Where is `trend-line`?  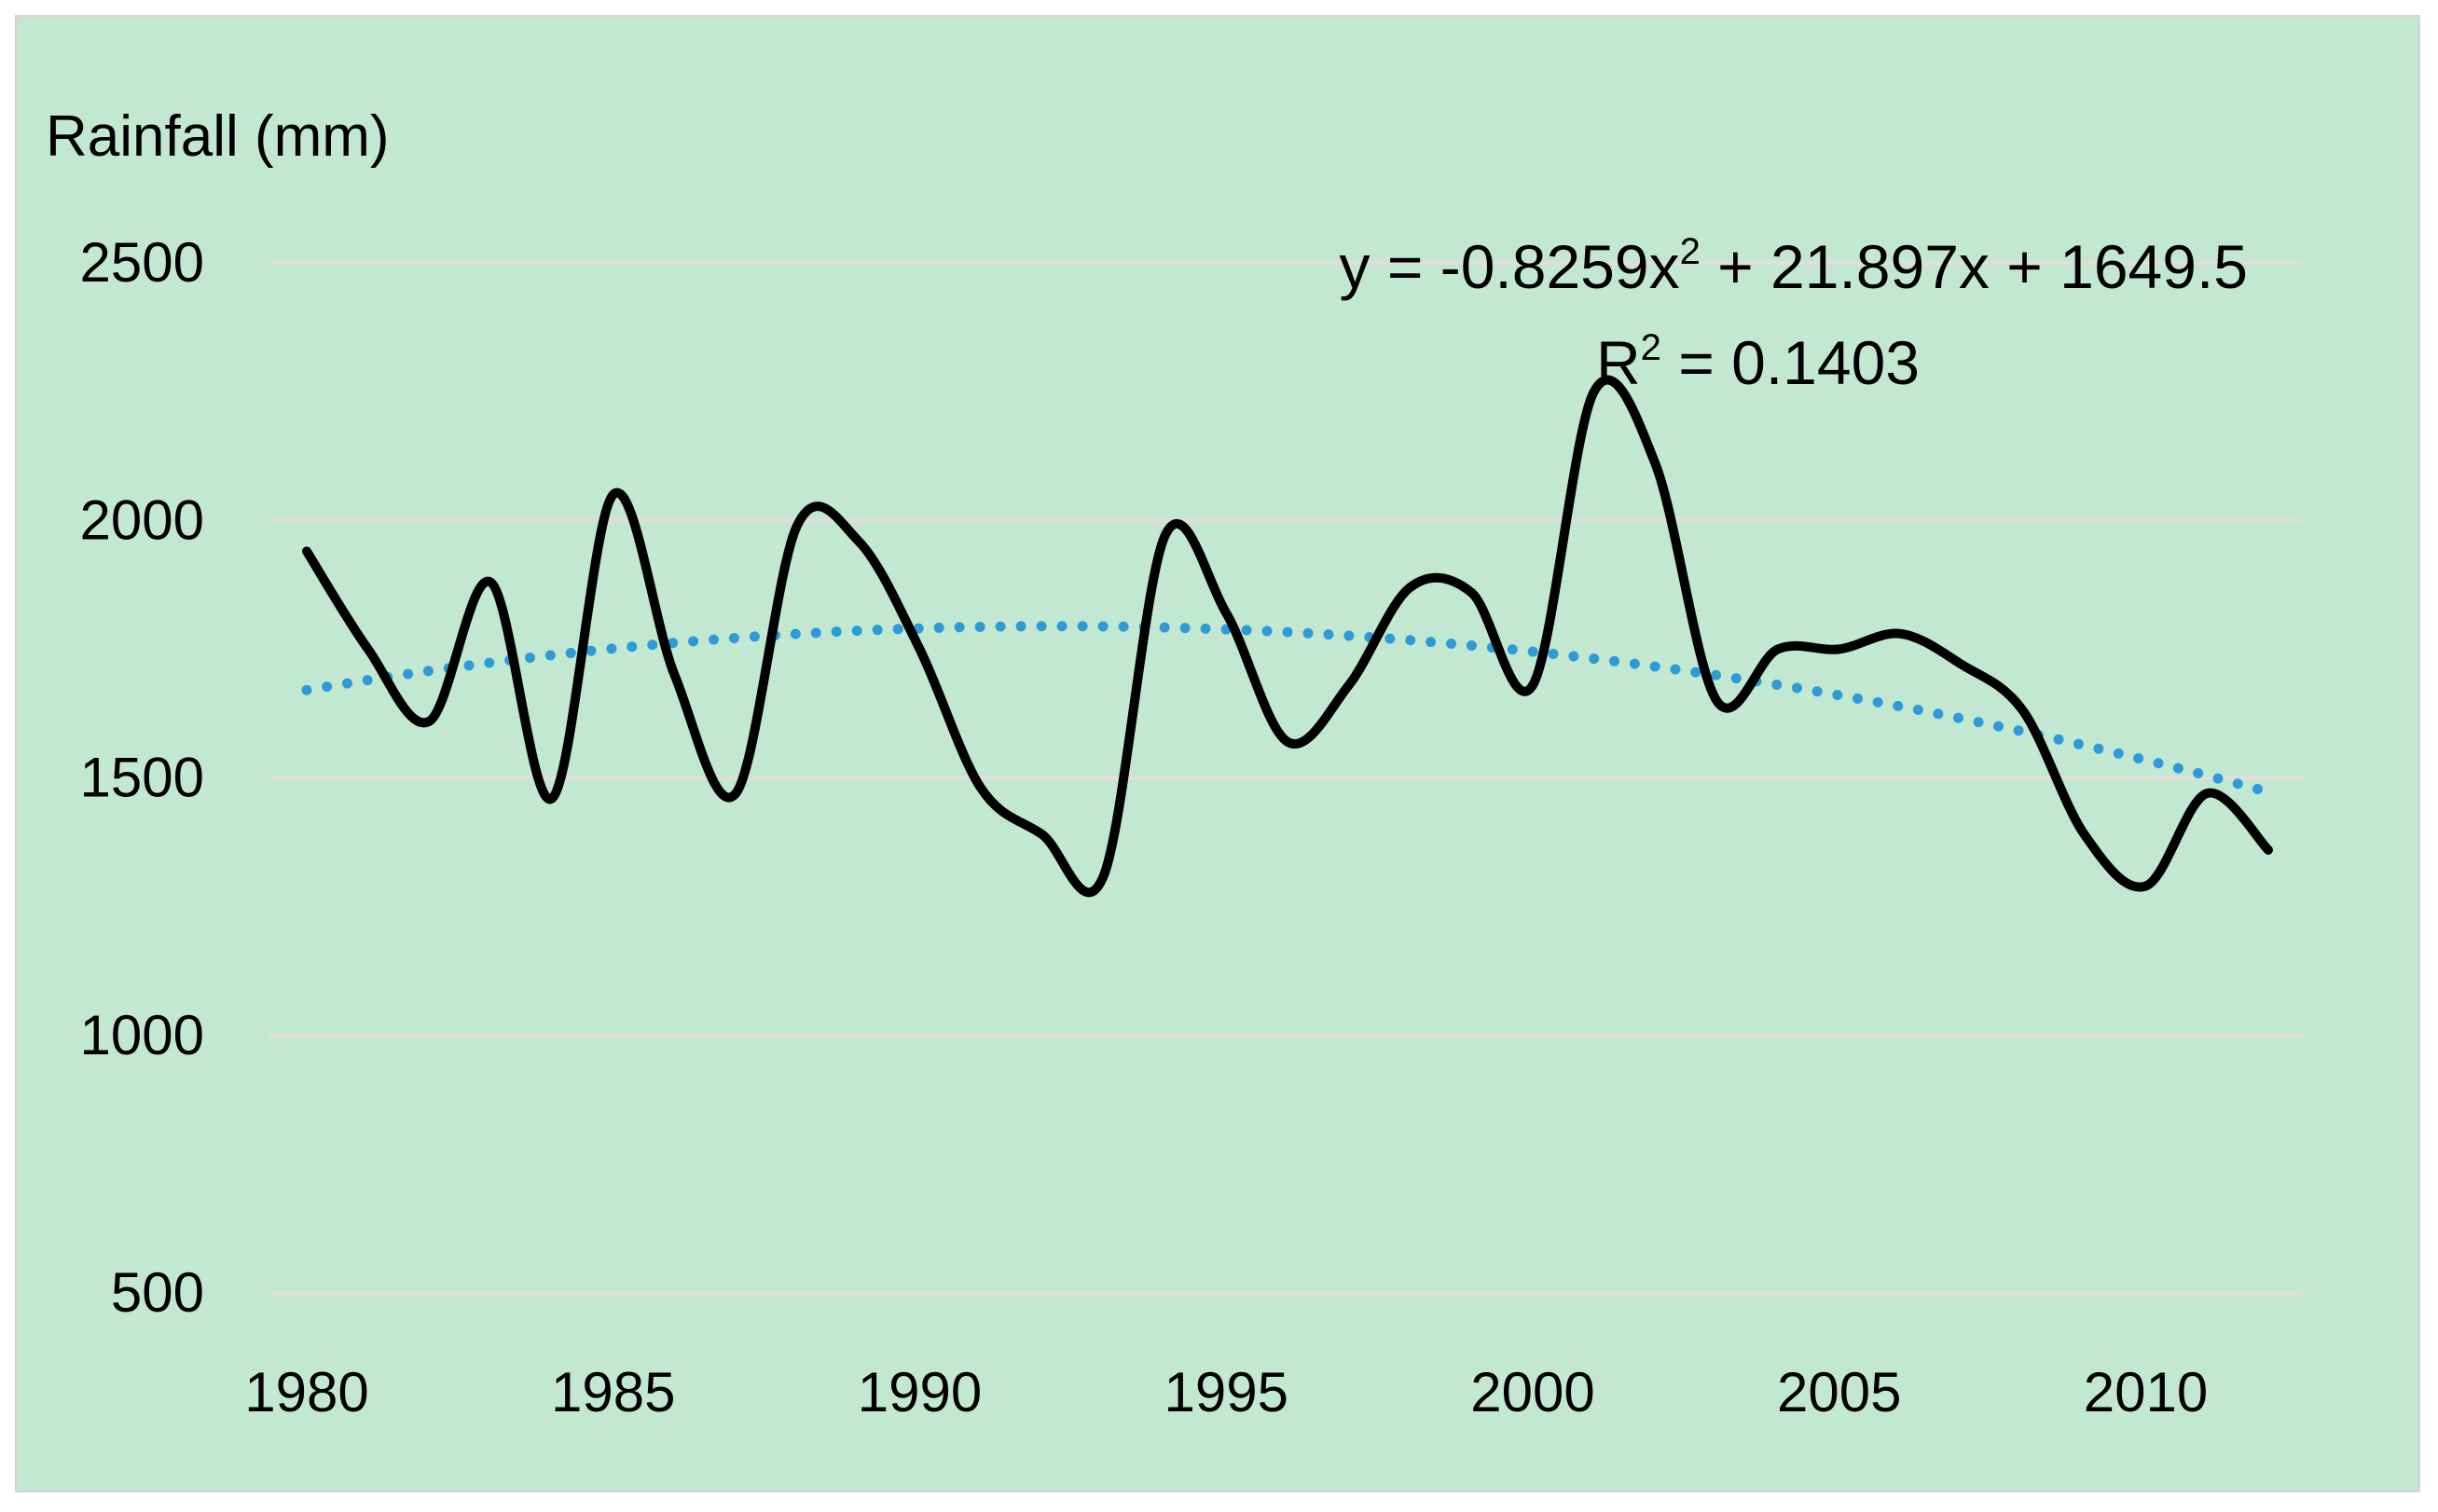 trend-line is located at coordinates (1287, 709).